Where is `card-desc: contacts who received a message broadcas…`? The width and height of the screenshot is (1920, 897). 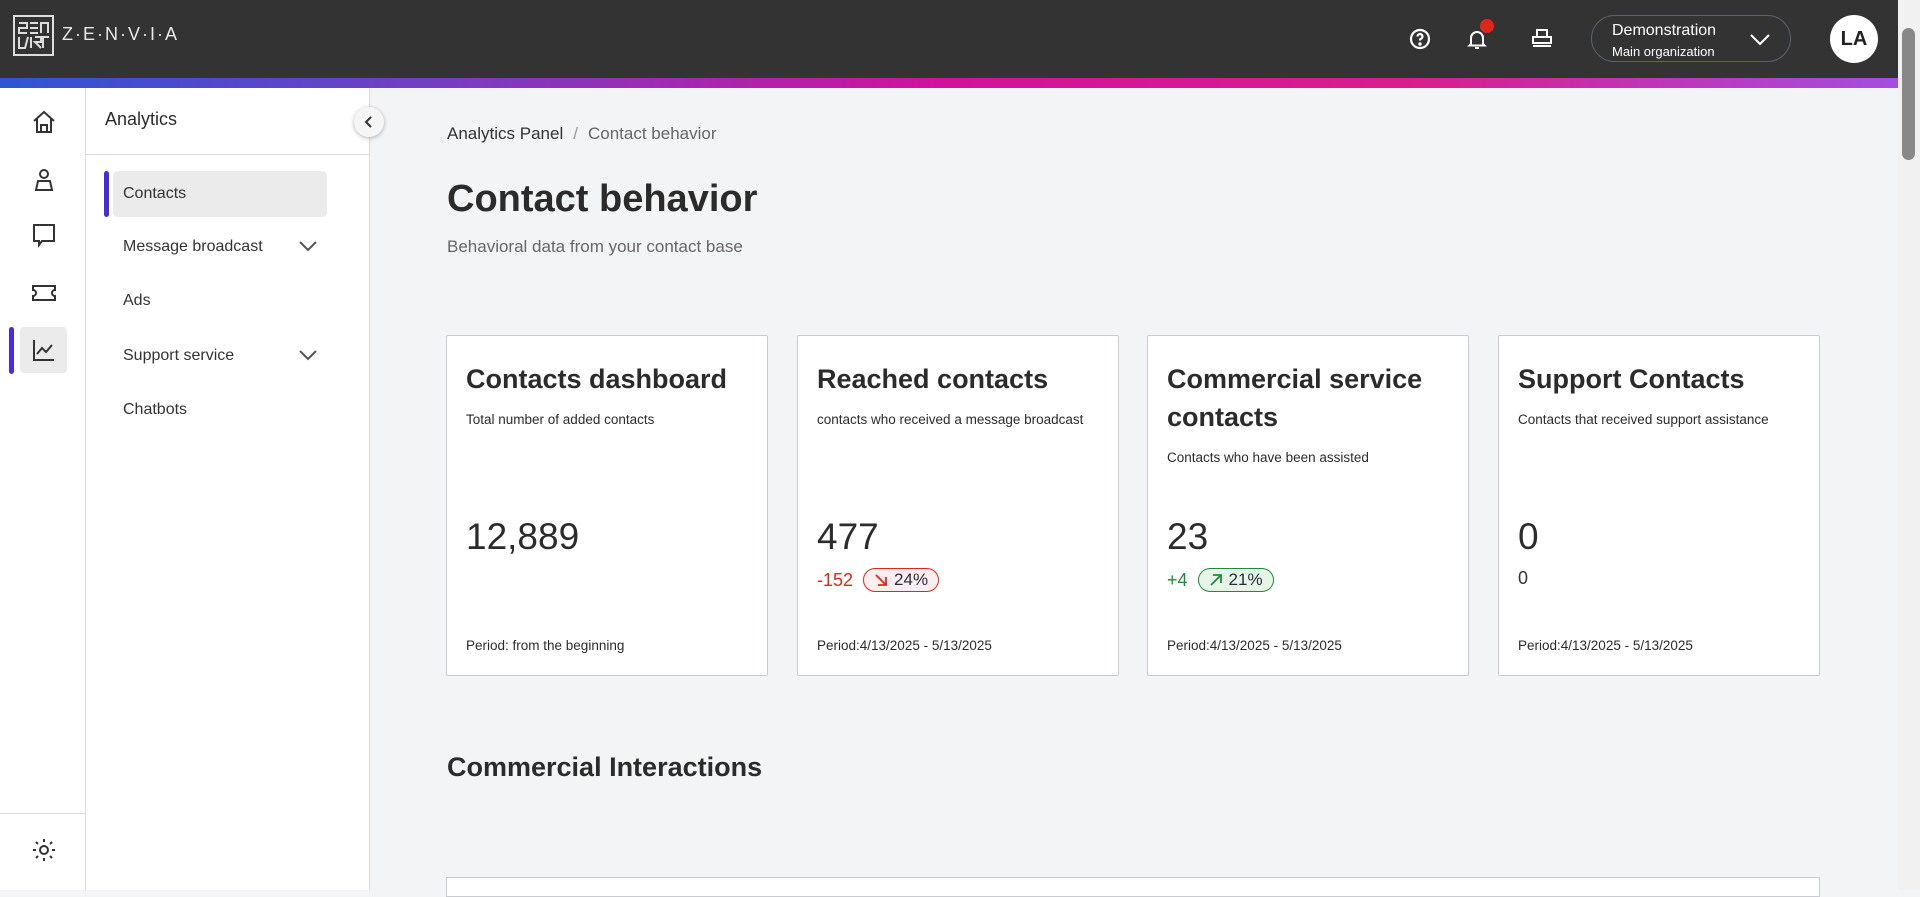 card-desc: contacts who received a message broadcas… is located at coordinates (950, 419).